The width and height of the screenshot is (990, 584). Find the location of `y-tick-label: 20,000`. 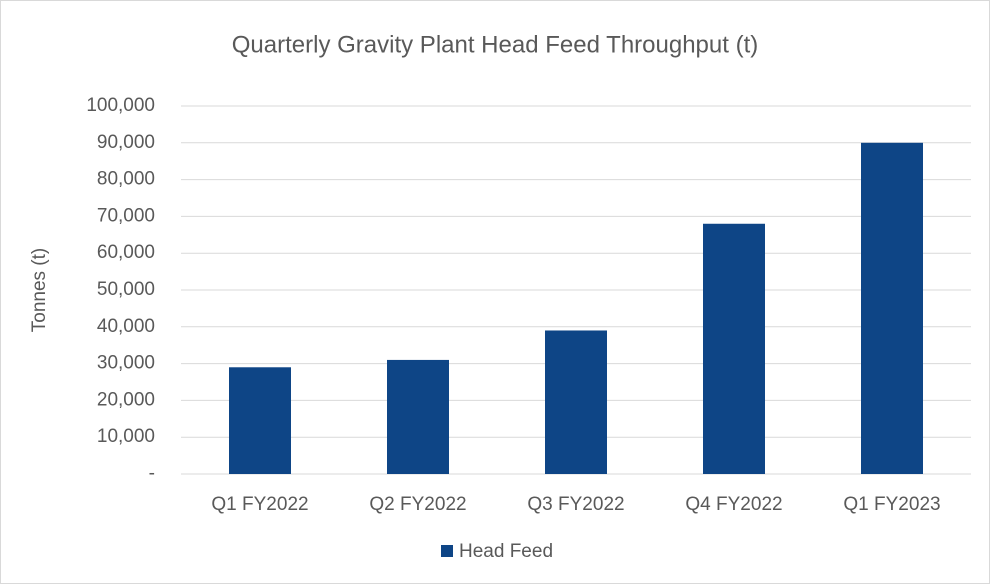

y-tick-label: 20,000 is located at coordinates (126, 399).